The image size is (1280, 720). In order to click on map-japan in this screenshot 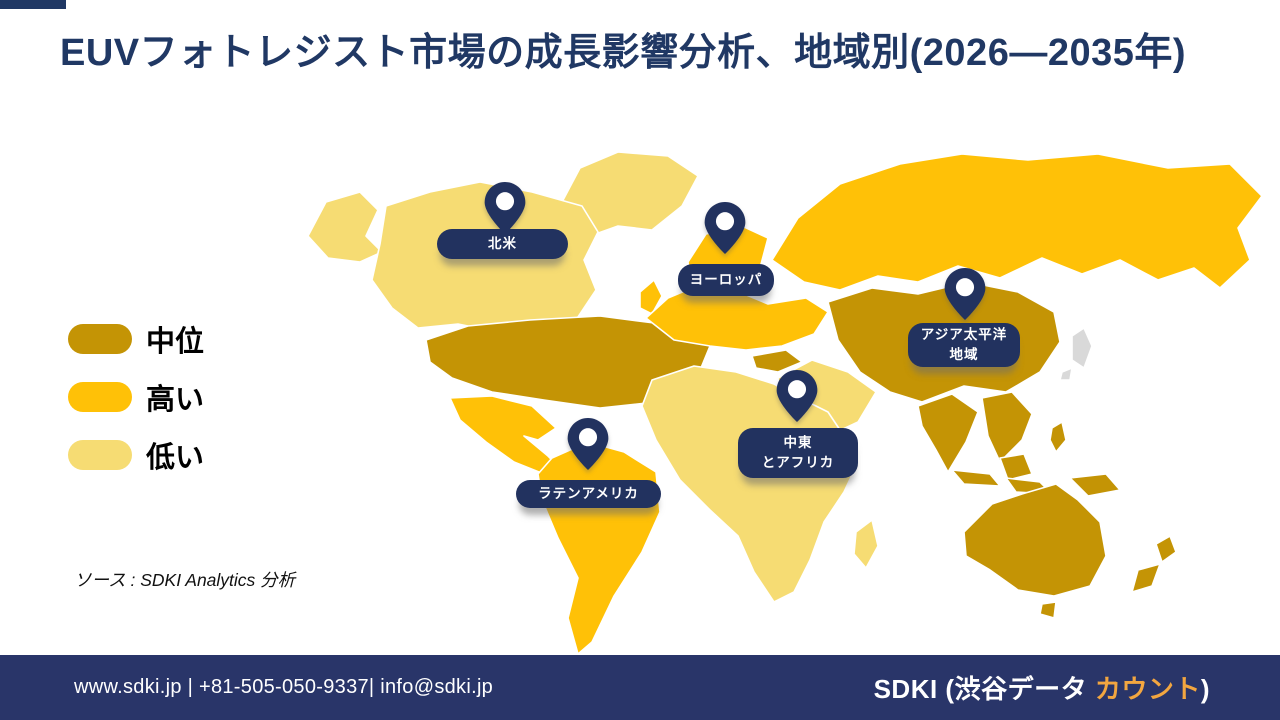, I will do `click(1082, 348)`.